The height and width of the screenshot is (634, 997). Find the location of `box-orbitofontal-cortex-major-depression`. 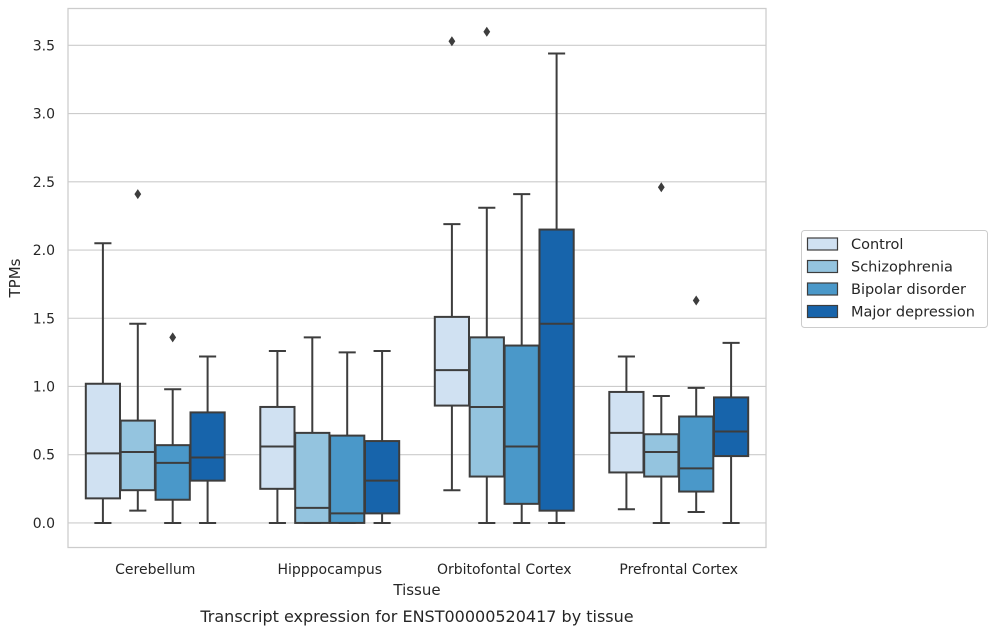

box-orbitofontal-cortex-major-depression is located at coordinates (556, 288).